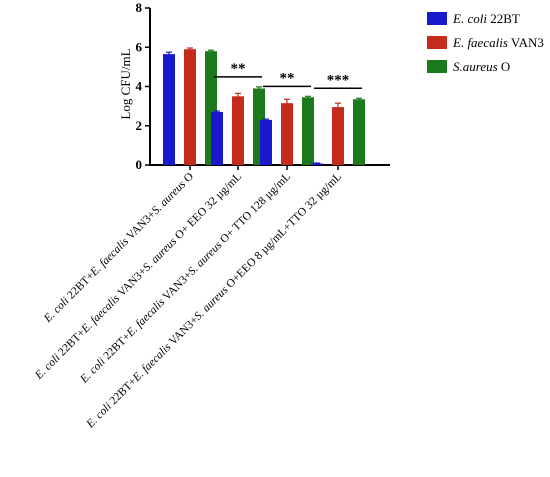 The width and height of the screenshot is (550, 477). What do you see at coordinates (139, 164) in the screenshot?
I see `y-tick-label: 0` at bounding box center [139, 164].